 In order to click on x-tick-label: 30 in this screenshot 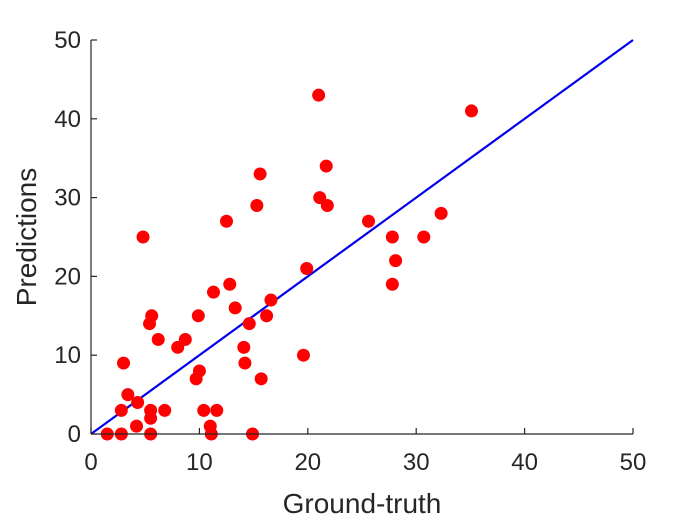, I will do `click(416, 462)`.